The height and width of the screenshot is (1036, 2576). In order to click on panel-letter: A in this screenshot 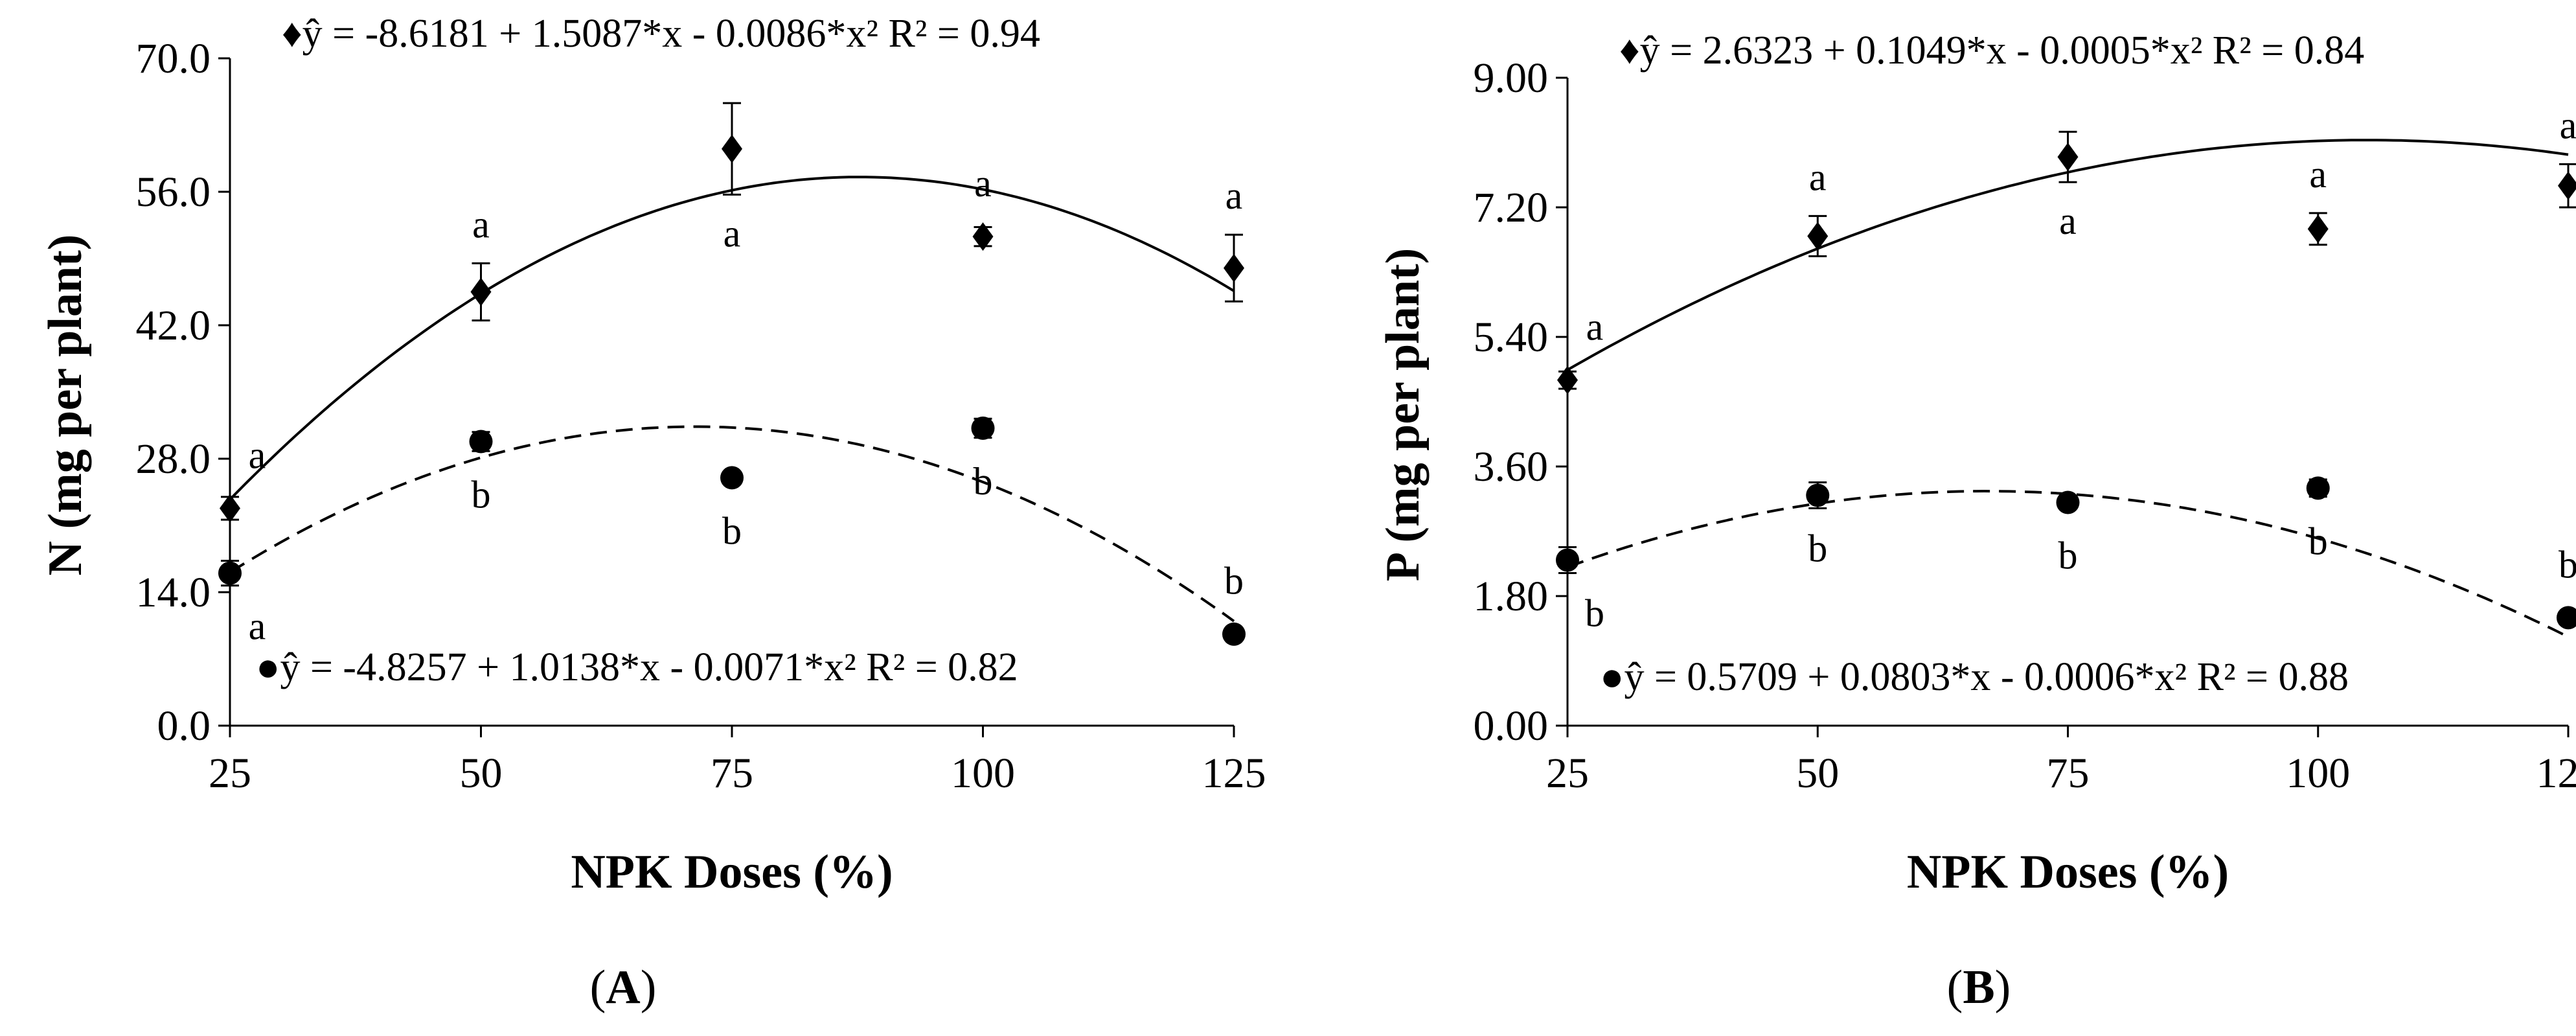, I will do `click(623, 988)`.